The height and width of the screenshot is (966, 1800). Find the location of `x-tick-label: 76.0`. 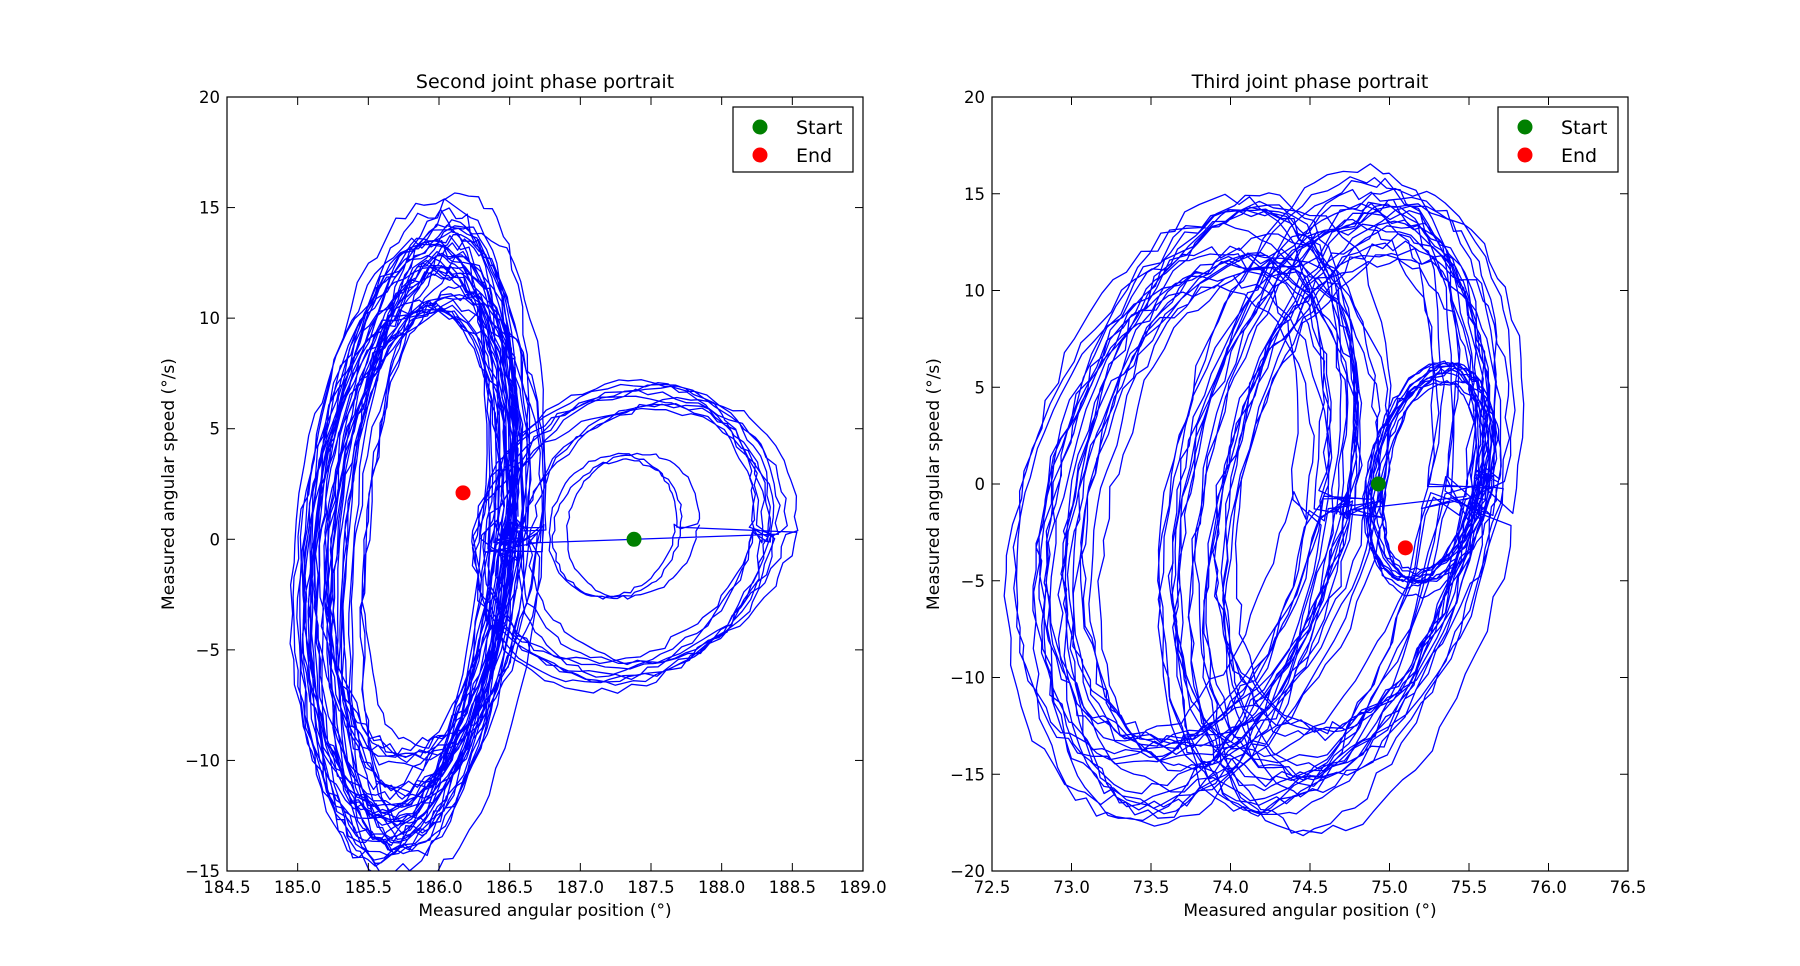

x-tick-label: 76.0 is located at coordinates (1548, 887).